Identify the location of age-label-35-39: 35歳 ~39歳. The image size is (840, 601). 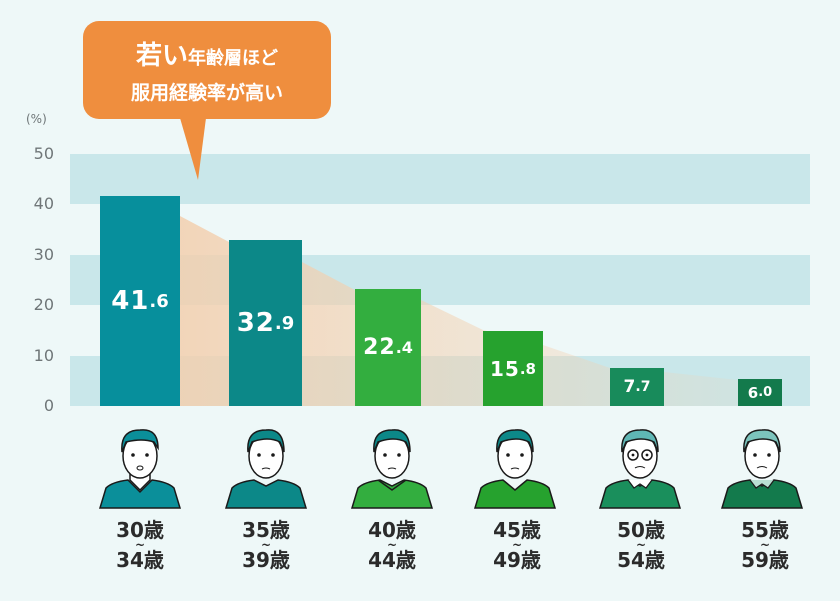
(266, 545).